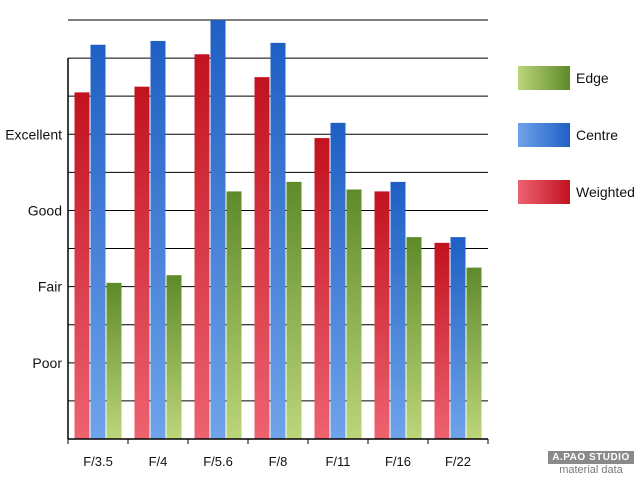 The width and height of the screenshot is (640, 480). What do you see at coordinates (591, 457) in the screenshot?
I see `watermark-top-text: A.PAO STUDIO` at bounding box center [591, 457].